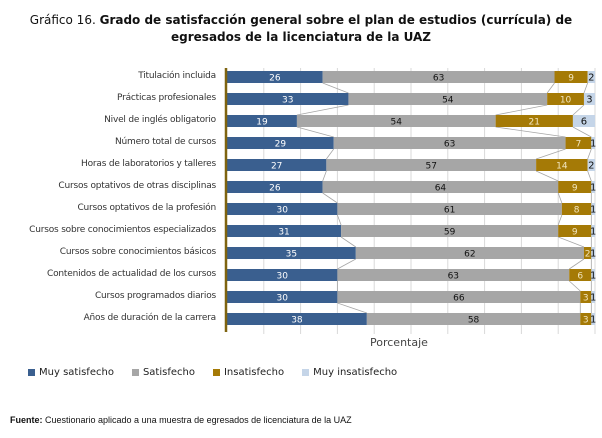 This screenshot has height=438, width=602. What do you see at coordinates (131, 274) in the screenshot?
I see `category-label: Contenidos de actualidad de los cursos` at bounding box center [131, 274].